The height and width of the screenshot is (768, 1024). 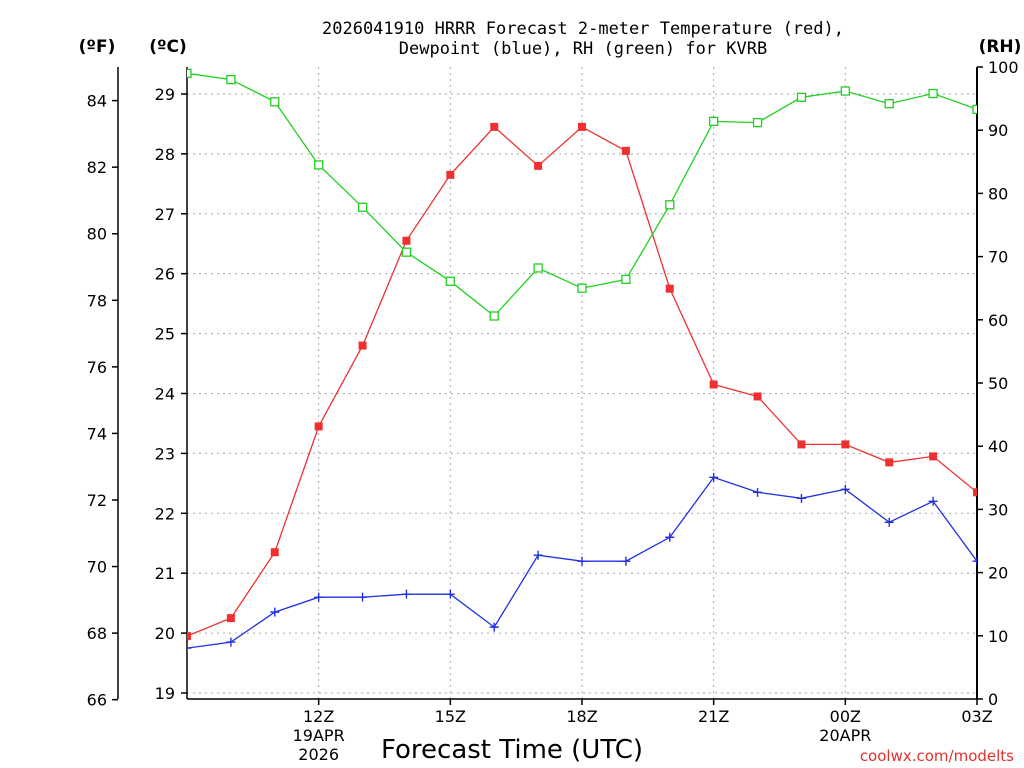 What do you see at coordinates (165, 453) in the screenshot?
I see `celsius-tick-label: 23` at bounding box center [165, 453].